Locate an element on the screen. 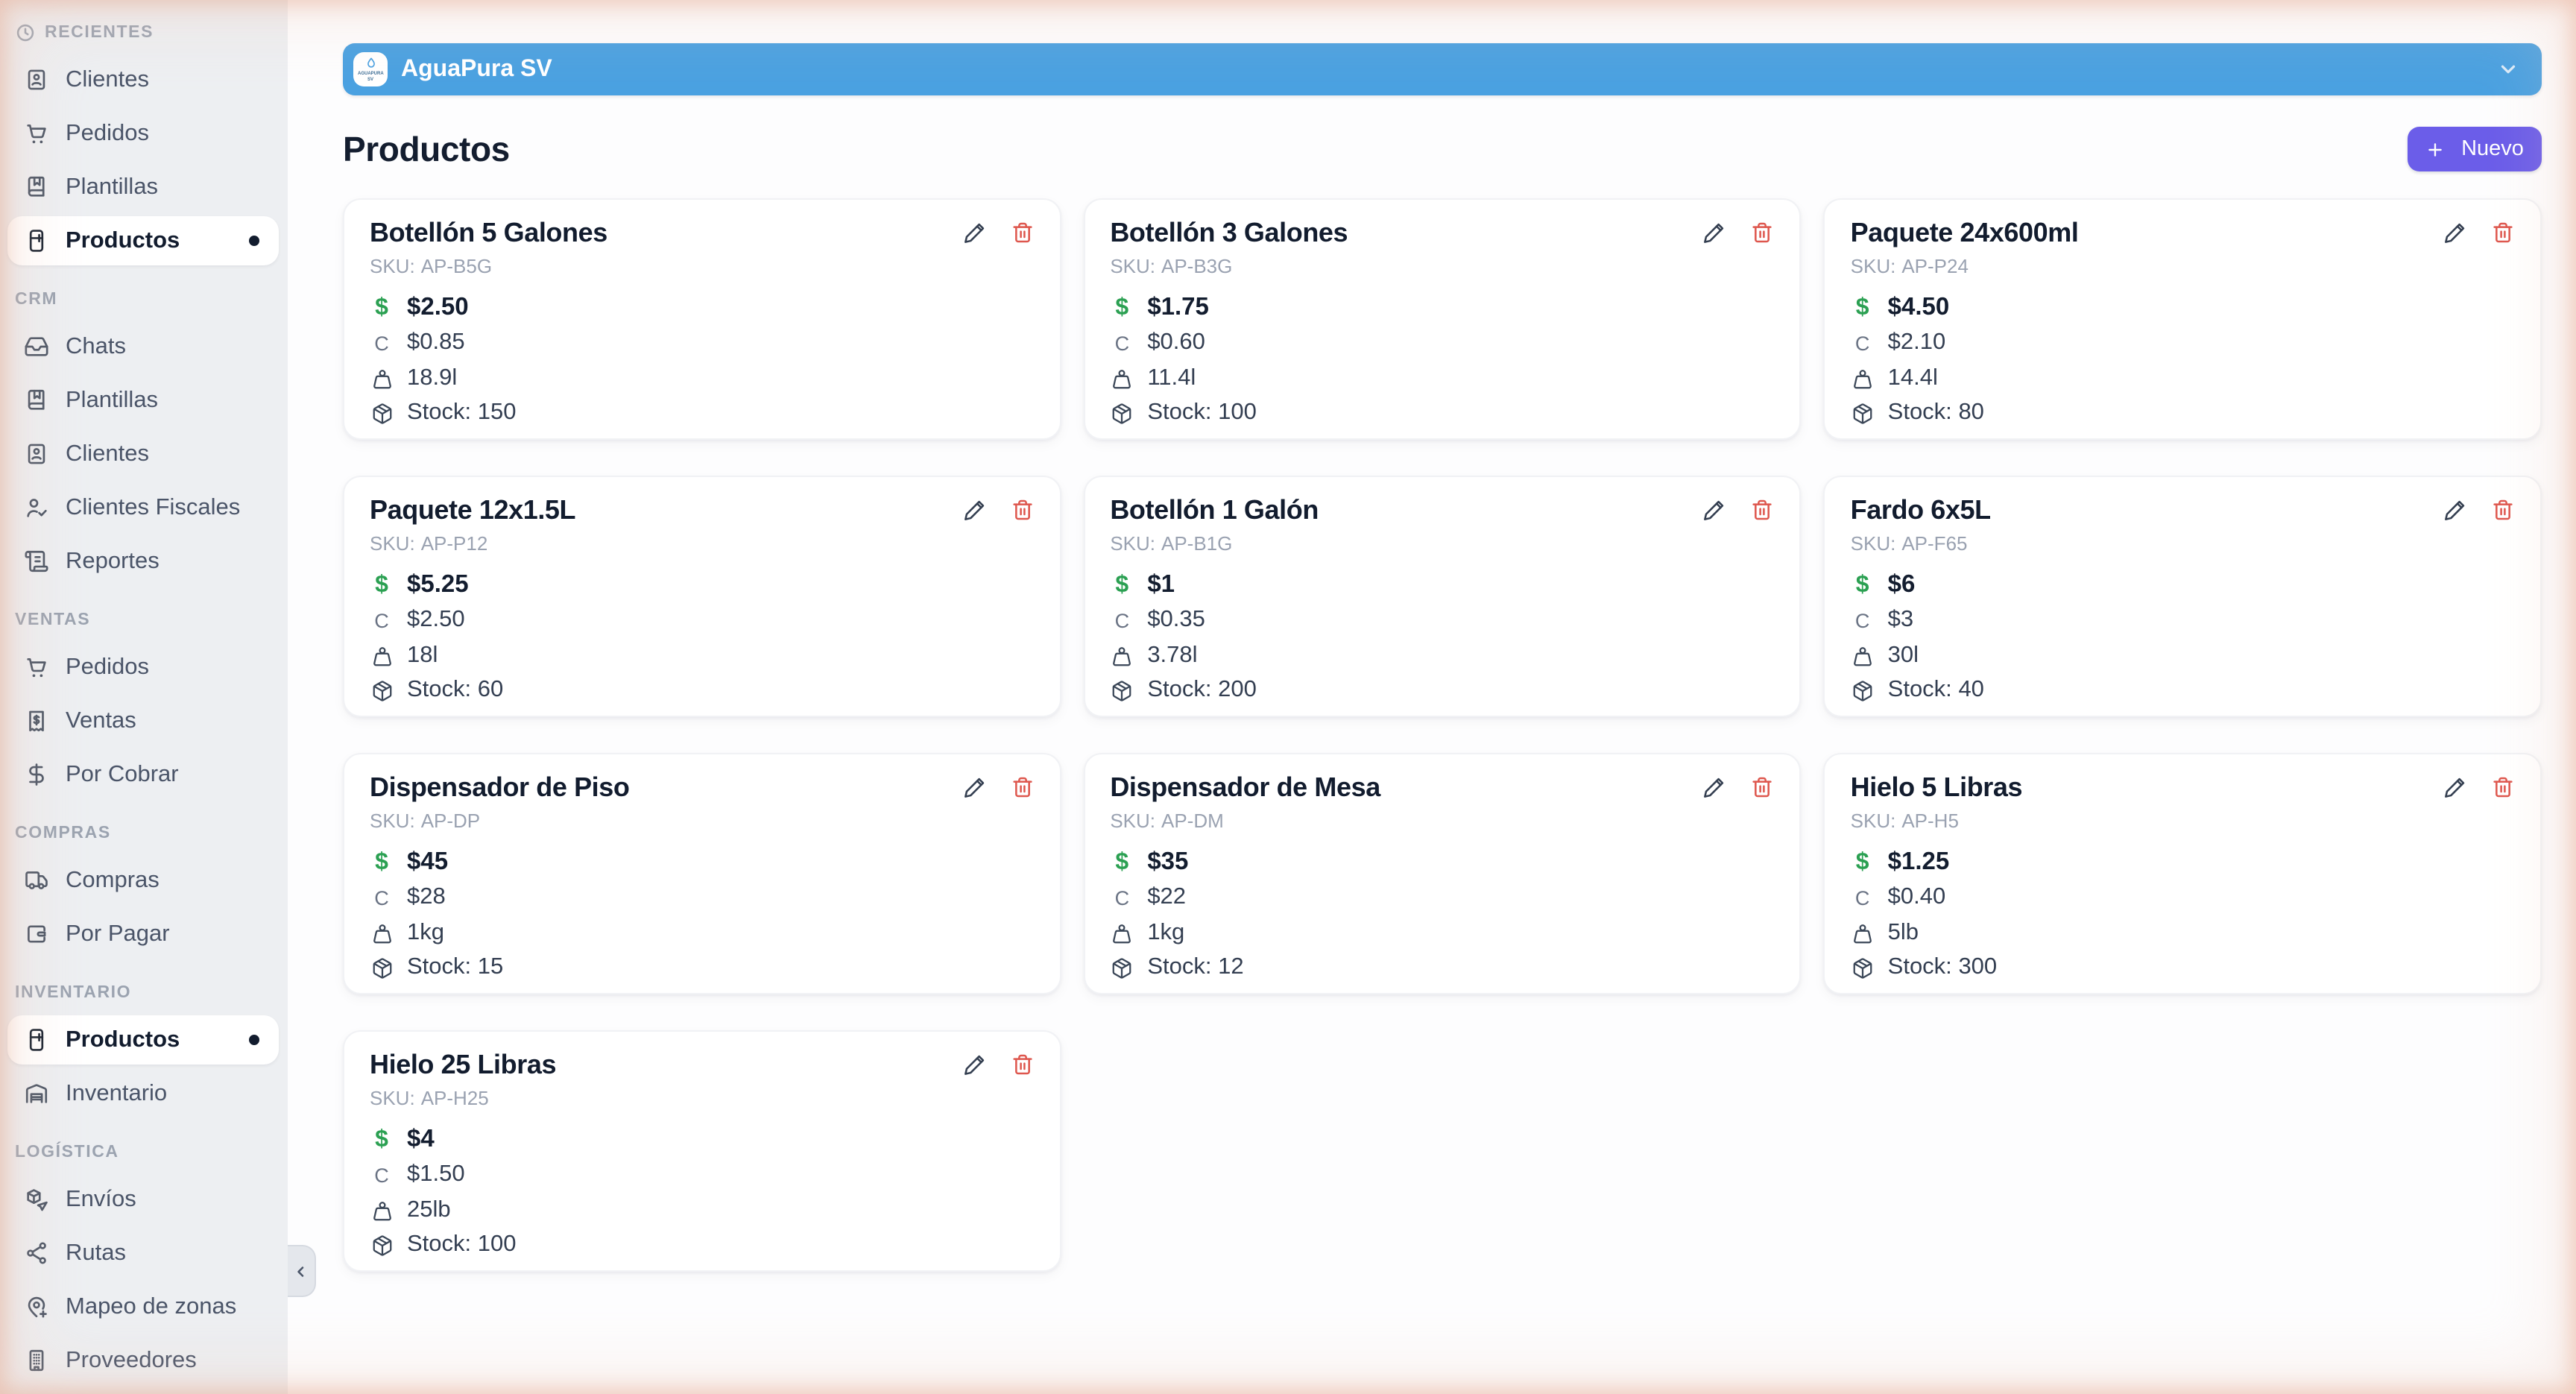 The height and width of the screenshot is (1394, 2576). fridge-icon is located at coordinates (36, 1040).